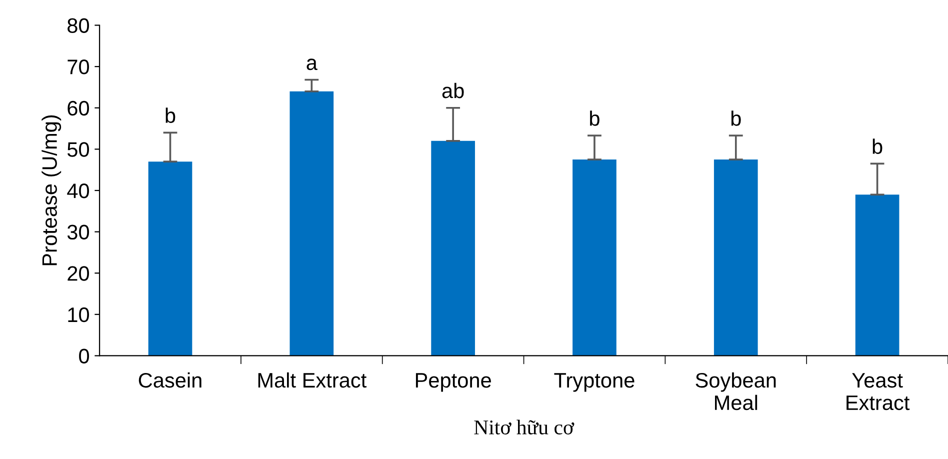 The width and height of the screenshot is (948, 459). I want to click on x-tick-label: Malt Extract, so click(312, 380).